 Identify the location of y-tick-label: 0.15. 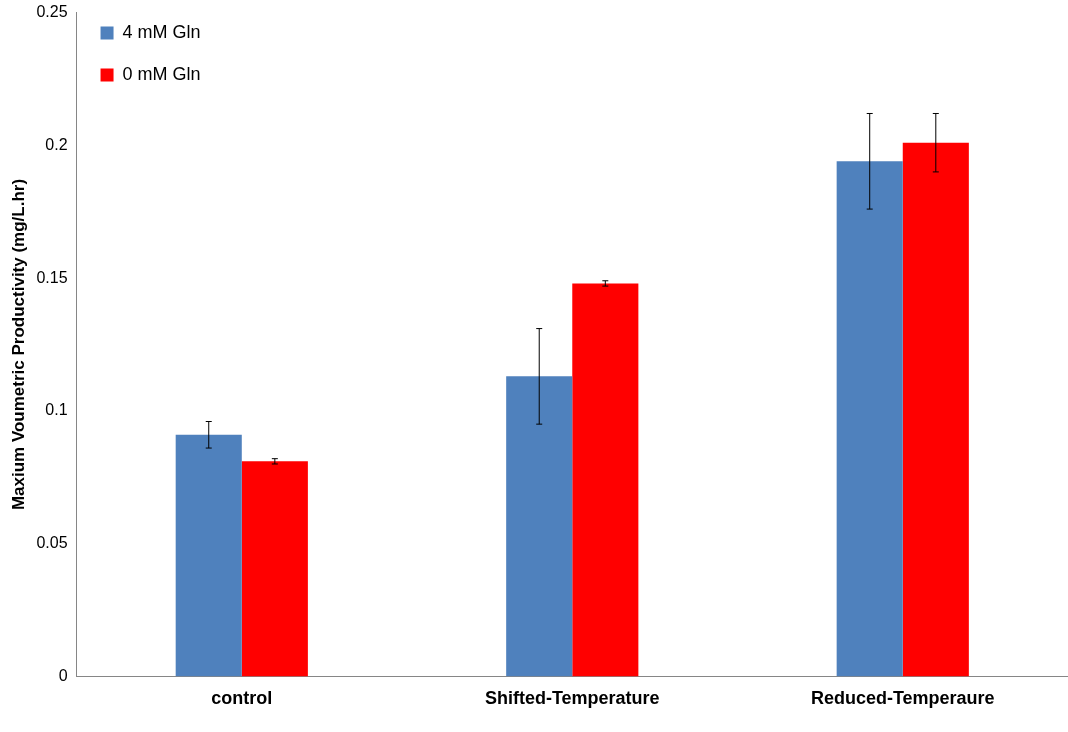
(52, 277).